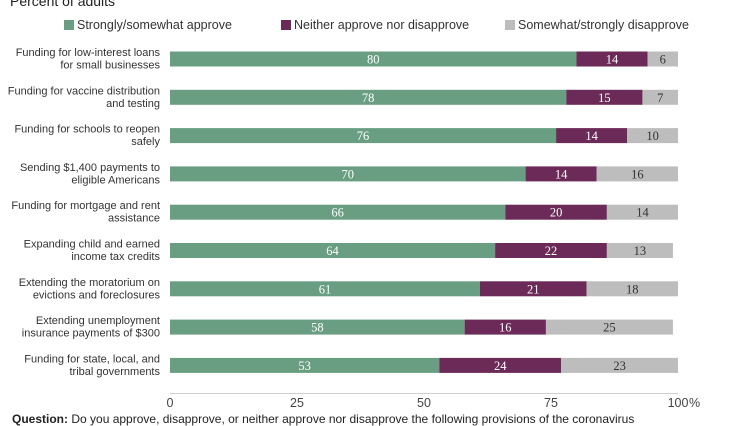  I want to click on legend-swatch-neither, so click(286, 25).